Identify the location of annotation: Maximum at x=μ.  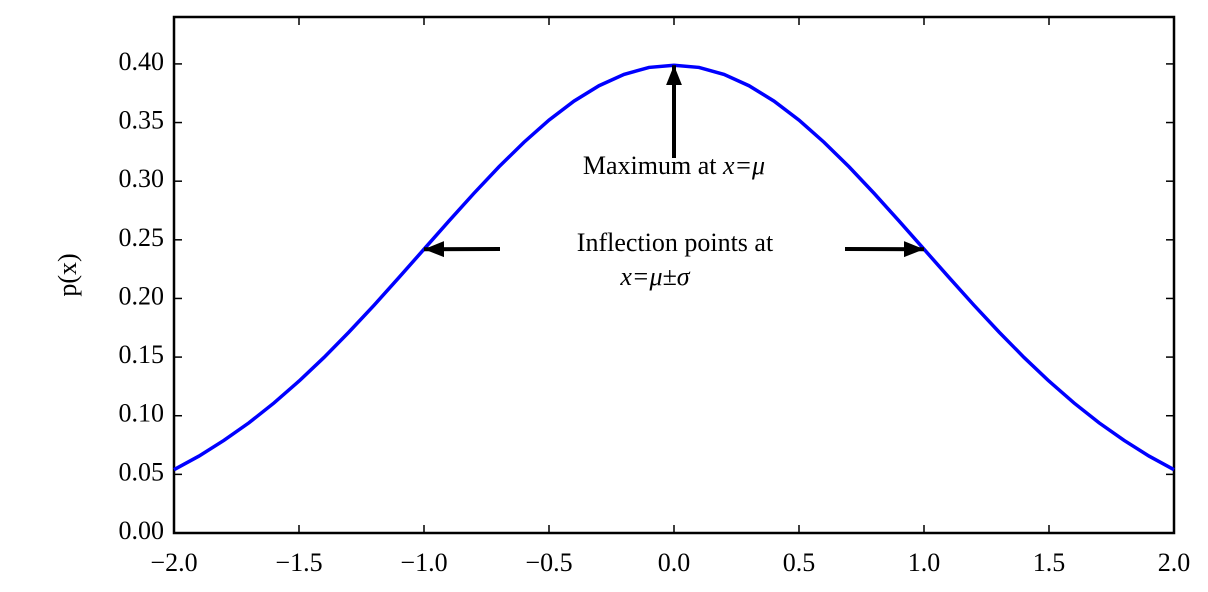
(674, 165).